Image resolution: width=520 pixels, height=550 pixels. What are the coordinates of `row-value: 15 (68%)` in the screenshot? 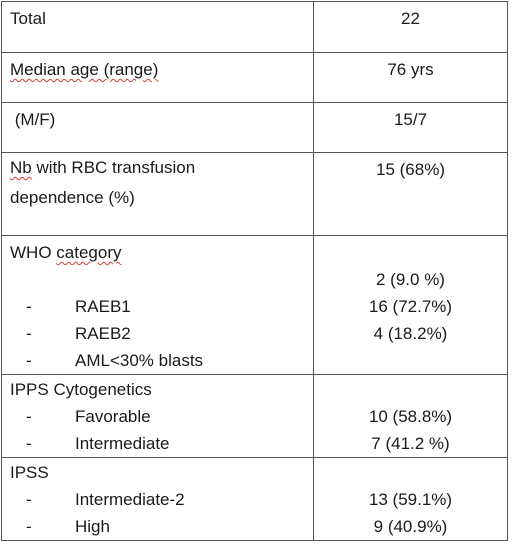 It's located at (410, 169).